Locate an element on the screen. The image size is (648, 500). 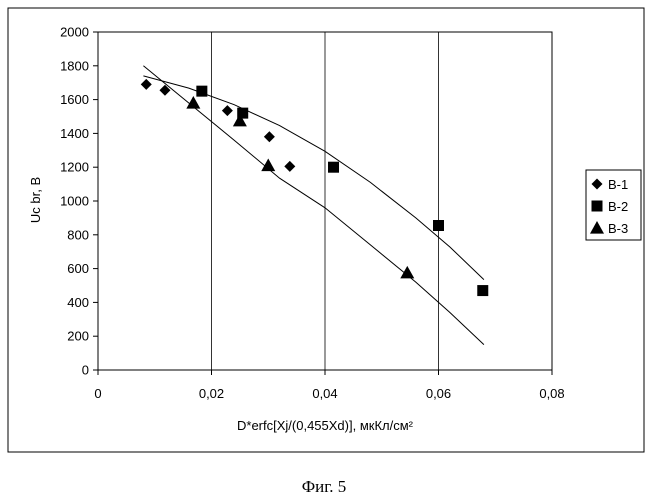
y-tick-label: 2000 is located at coordinates (74, 32).